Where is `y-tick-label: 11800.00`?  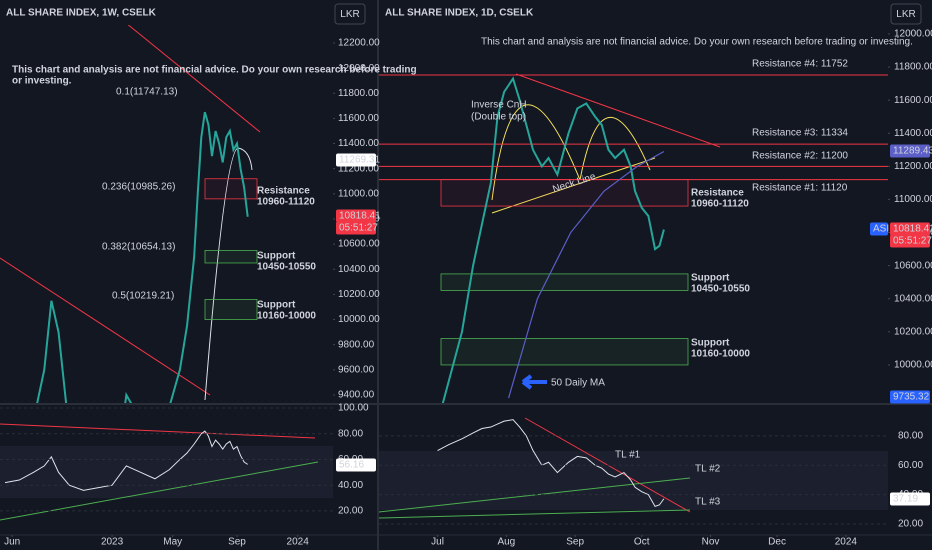 y-tick-label: 11800.00 is located at coordinates (358, 93).